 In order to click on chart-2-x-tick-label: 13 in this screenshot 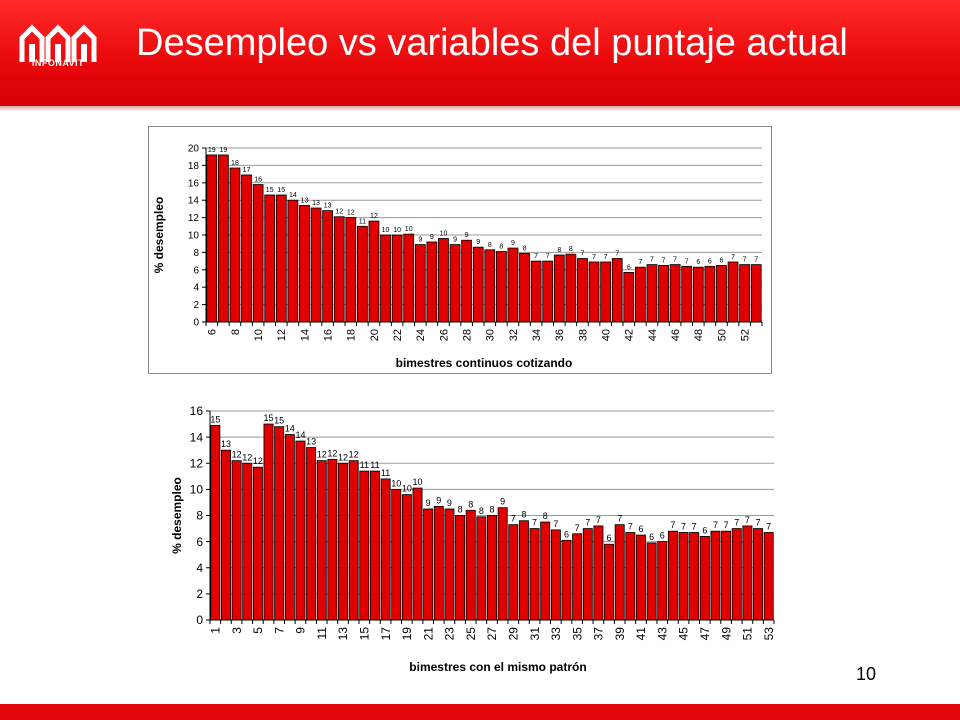, I will do `click(343, 634)`.